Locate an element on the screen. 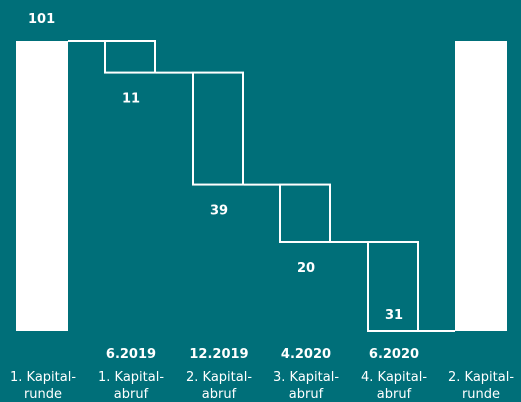  category-date-label: 4.2020 is located at coordinates (306, 354).